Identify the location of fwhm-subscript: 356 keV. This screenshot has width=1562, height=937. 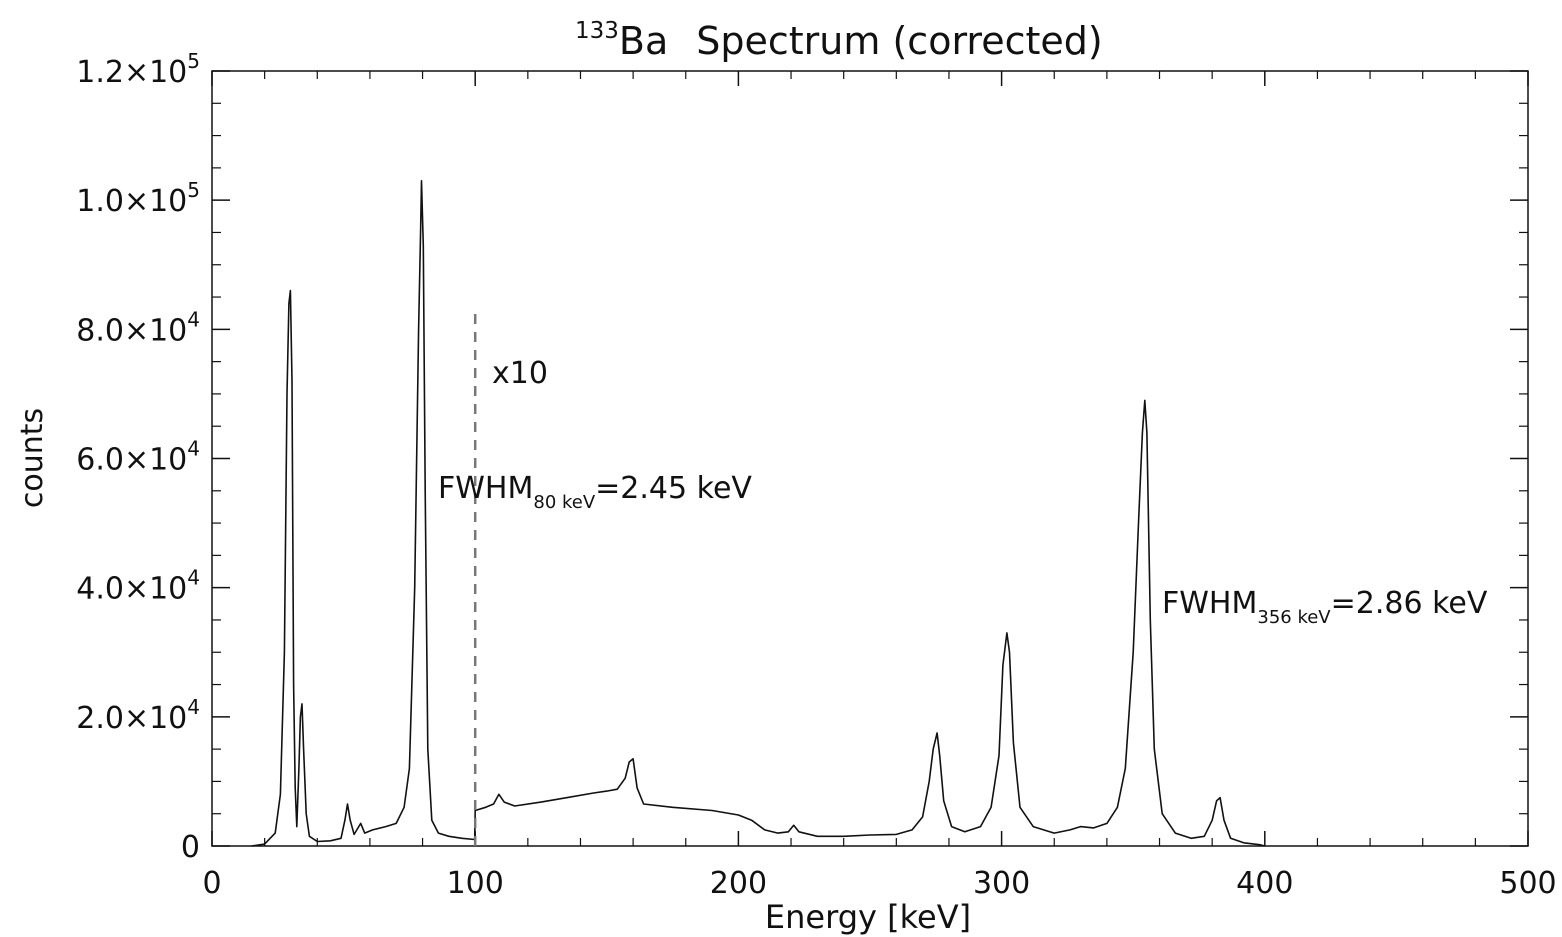
(1294, 617).